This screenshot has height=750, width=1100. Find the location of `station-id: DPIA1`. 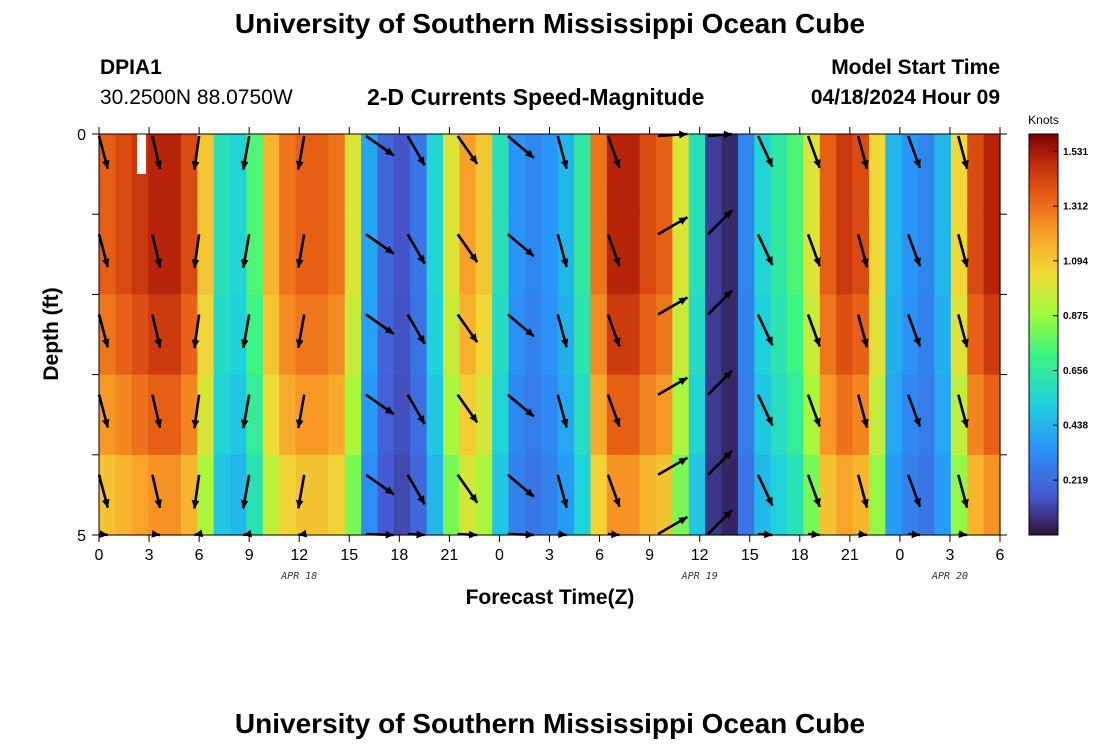

station-id: DPIA1 is located at coordinates (131, 67).